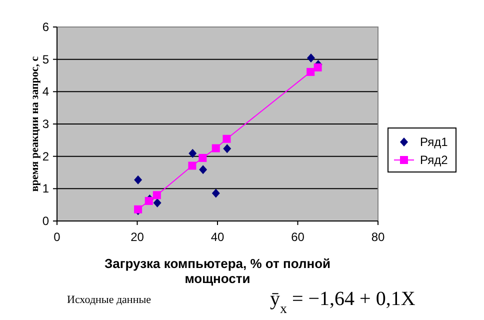 Image resolution: width=484 pixels, height=320 pixels. What do you see at coordinates (137, 237) in the screenshot?
I see `x-tick-label: 20` at bounding box center [137, 237].